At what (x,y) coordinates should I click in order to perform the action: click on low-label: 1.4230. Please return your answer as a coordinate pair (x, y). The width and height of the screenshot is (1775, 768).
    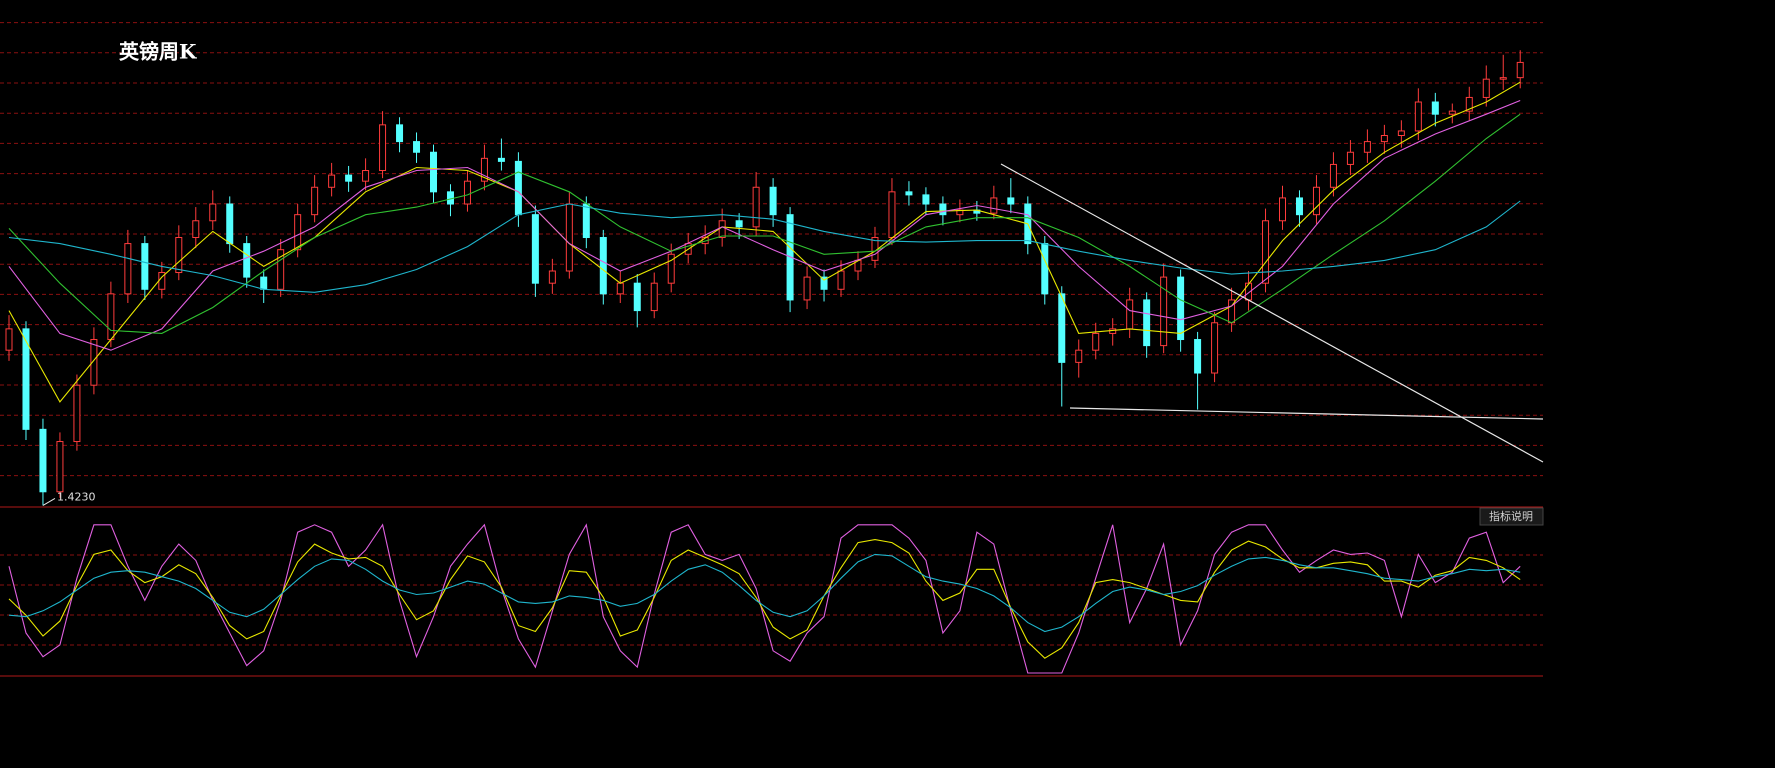
    Looking at the image, I should click on (76, 496).